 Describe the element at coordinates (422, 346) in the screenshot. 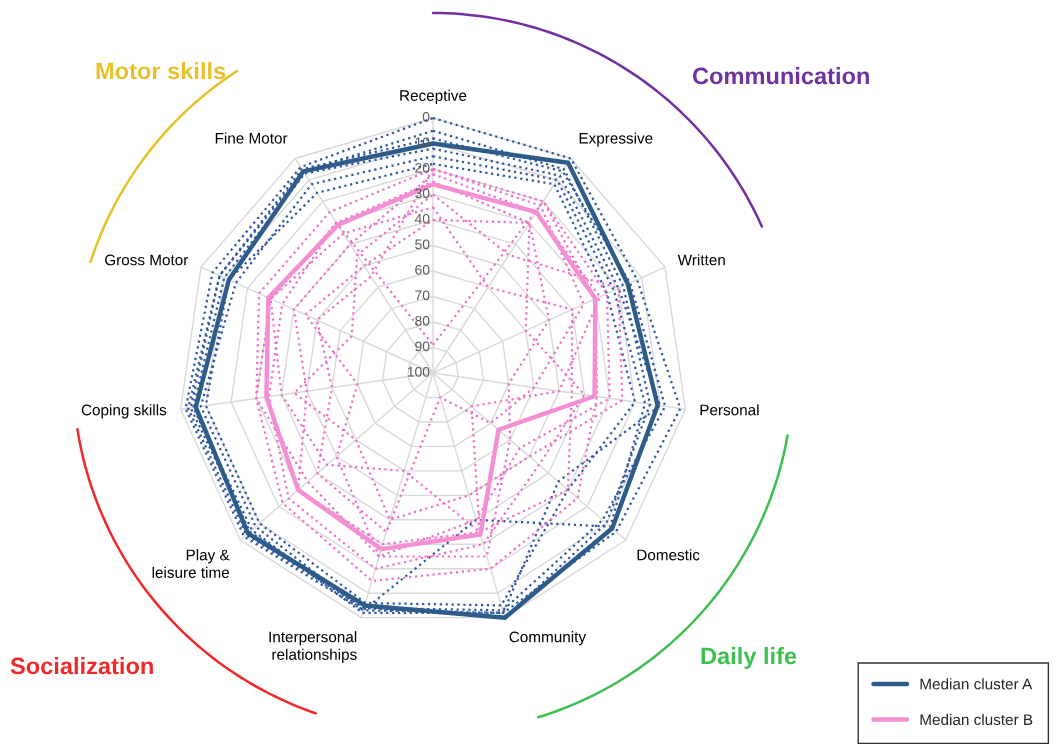

I see `y-tick-label: 90` at that location.